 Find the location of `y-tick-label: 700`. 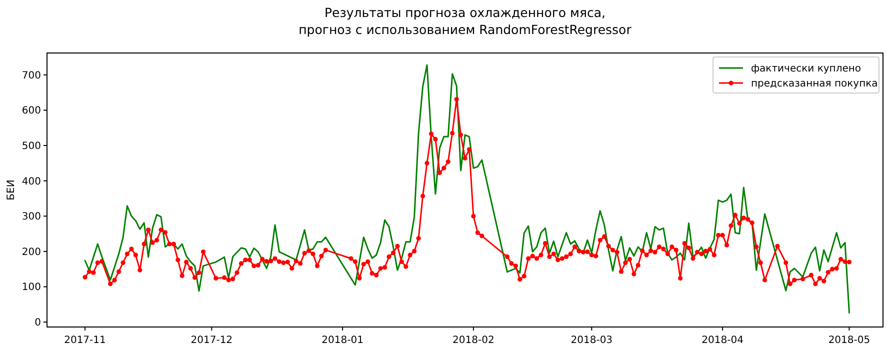

y-tick-label: 700 is located at coordinates (31, 76).